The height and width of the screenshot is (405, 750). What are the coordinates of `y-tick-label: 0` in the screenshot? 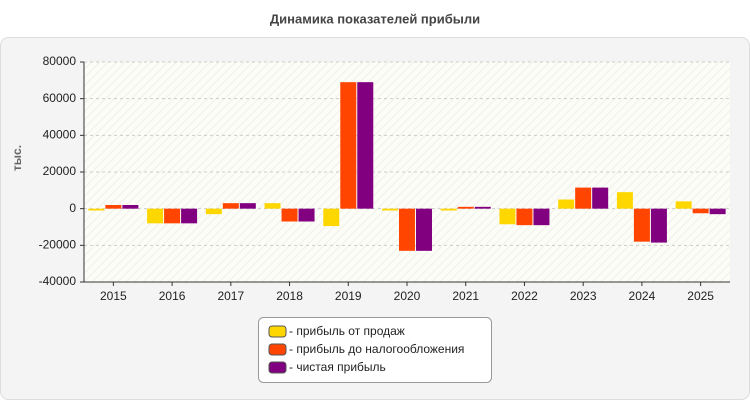 It's located at (72, 208).